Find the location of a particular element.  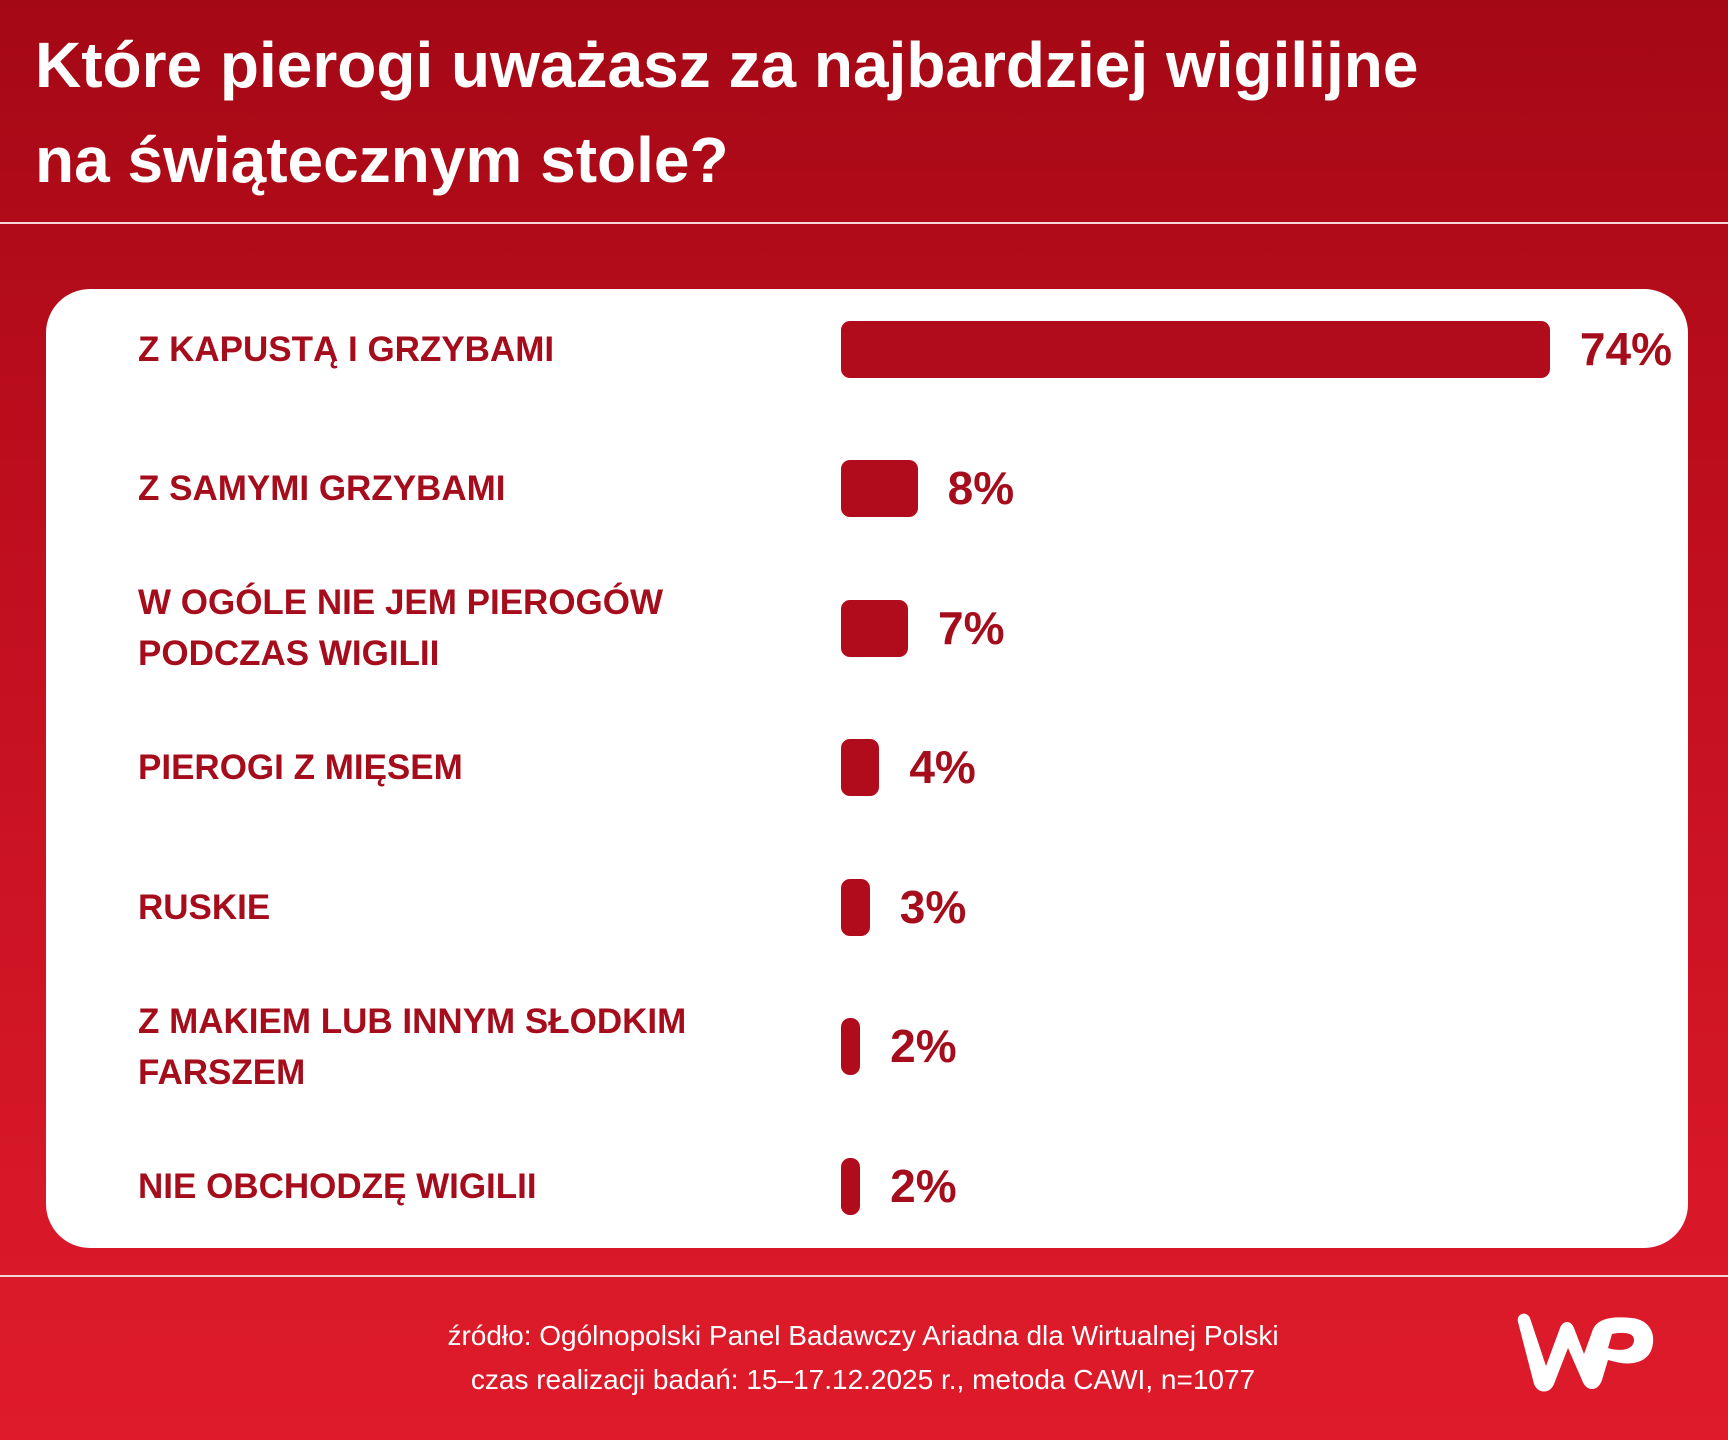

category-label: Z MAKIEM LUB INNYM SŁODKIM FARSZEM is located at coordinates (412, 1046).